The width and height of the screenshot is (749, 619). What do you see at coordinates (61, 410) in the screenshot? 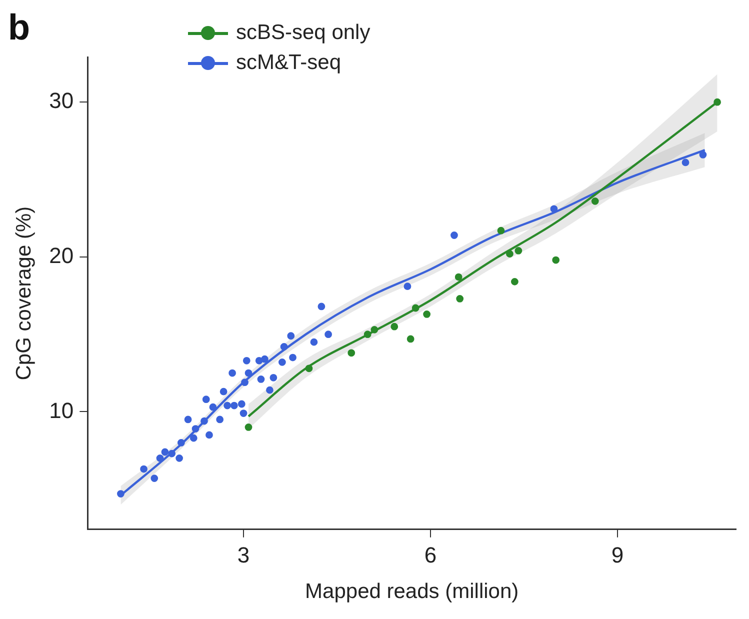
I see `y-tick-label: 10` at bounding box center [61, 410].